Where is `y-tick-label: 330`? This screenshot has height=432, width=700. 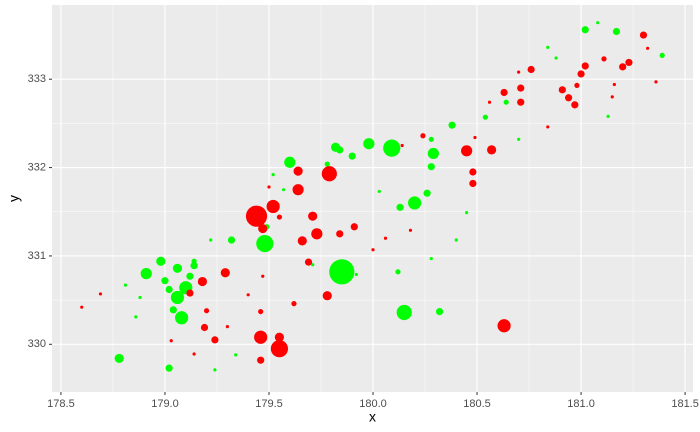 y-tick-label: 330 is located at coordinates (37, 344).